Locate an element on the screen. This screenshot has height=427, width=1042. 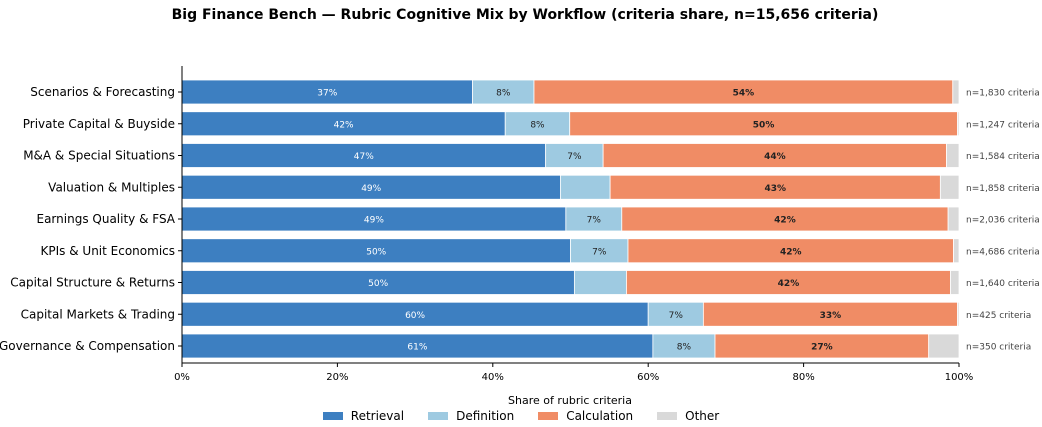
data-label: 33% is located at coordinates (831, 316).